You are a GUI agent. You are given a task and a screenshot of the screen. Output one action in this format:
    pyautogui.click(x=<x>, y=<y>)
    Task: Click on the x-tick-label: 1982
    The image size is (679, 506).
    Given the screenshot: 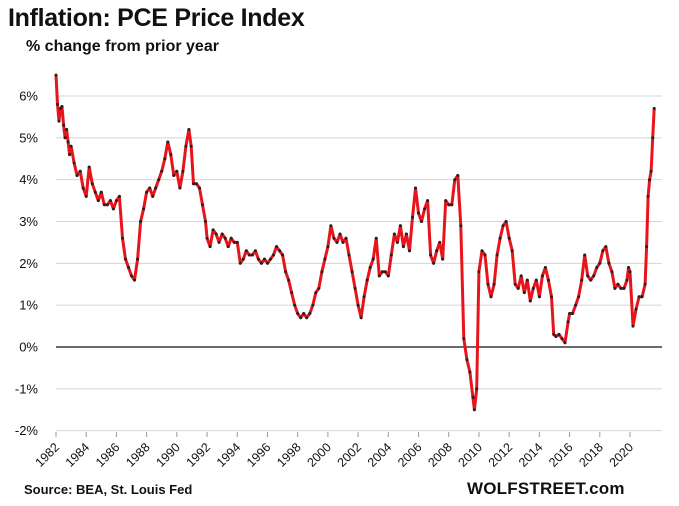 What is the action you would take?
    pyautogui.click(x=48, y=455)
    